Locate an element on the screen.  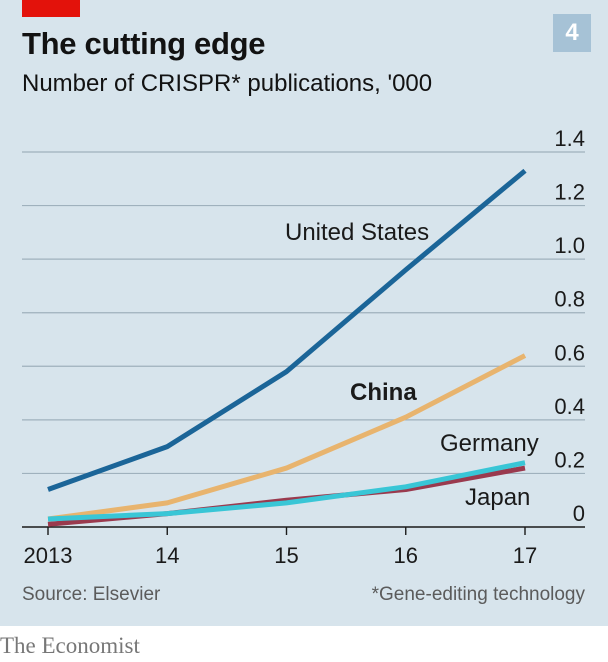
source-note: Source: Elsevier is located at coordinates (91, 594).